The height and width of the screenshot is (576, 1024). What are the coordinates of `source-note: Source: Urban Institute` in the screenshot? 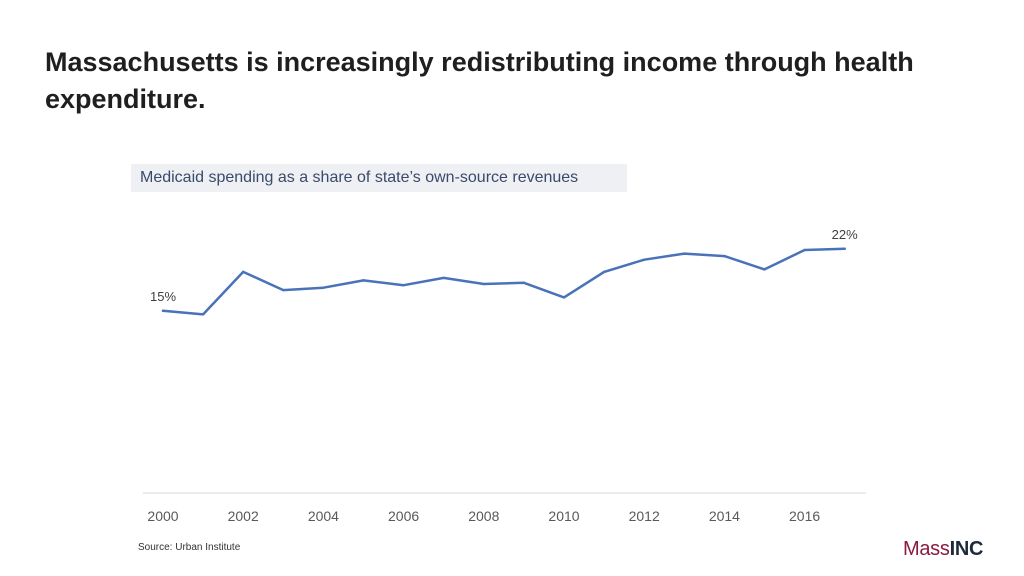 It's located at (189, 547).